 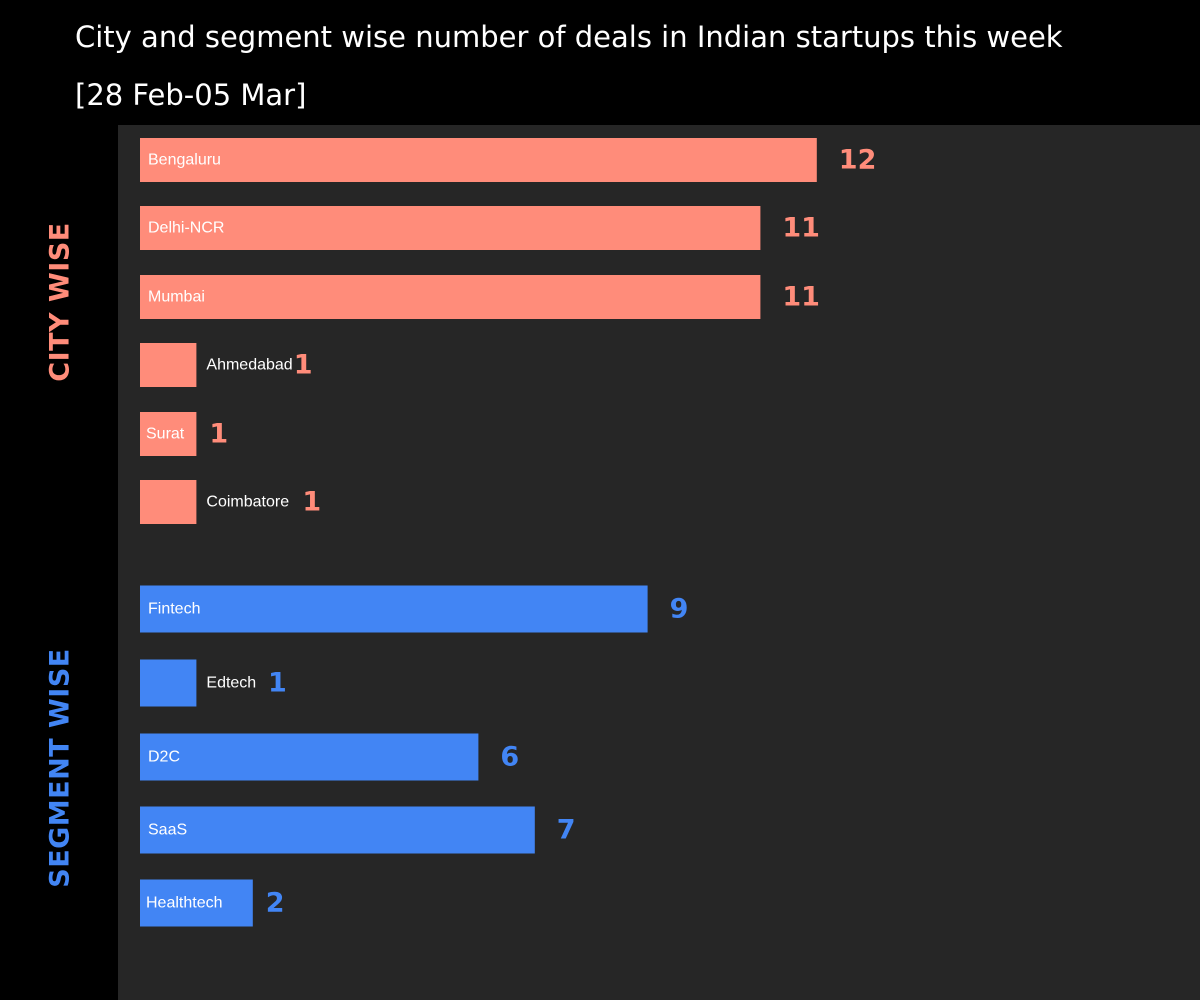 What do you see at coordinates (168, 502) in the screenshot?
I see `bar-coimbatore` at bounding box center [168, 502].